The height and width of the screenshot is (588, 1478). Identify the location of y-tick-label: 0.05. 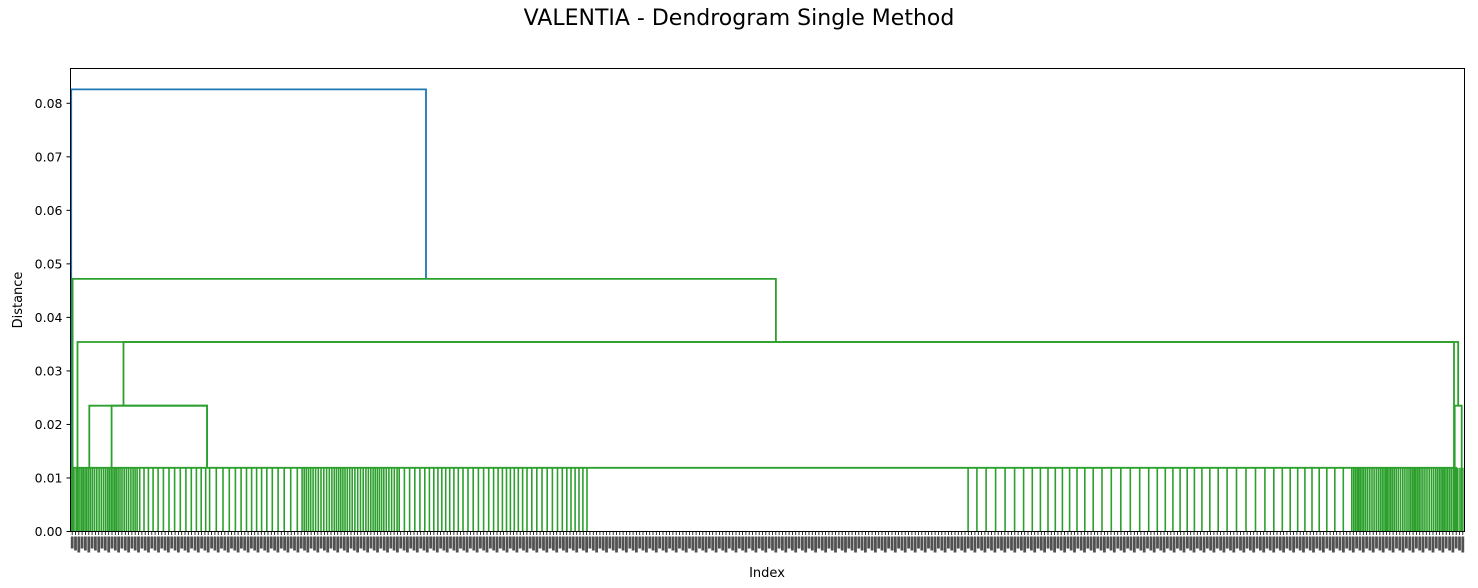
(49, 263).